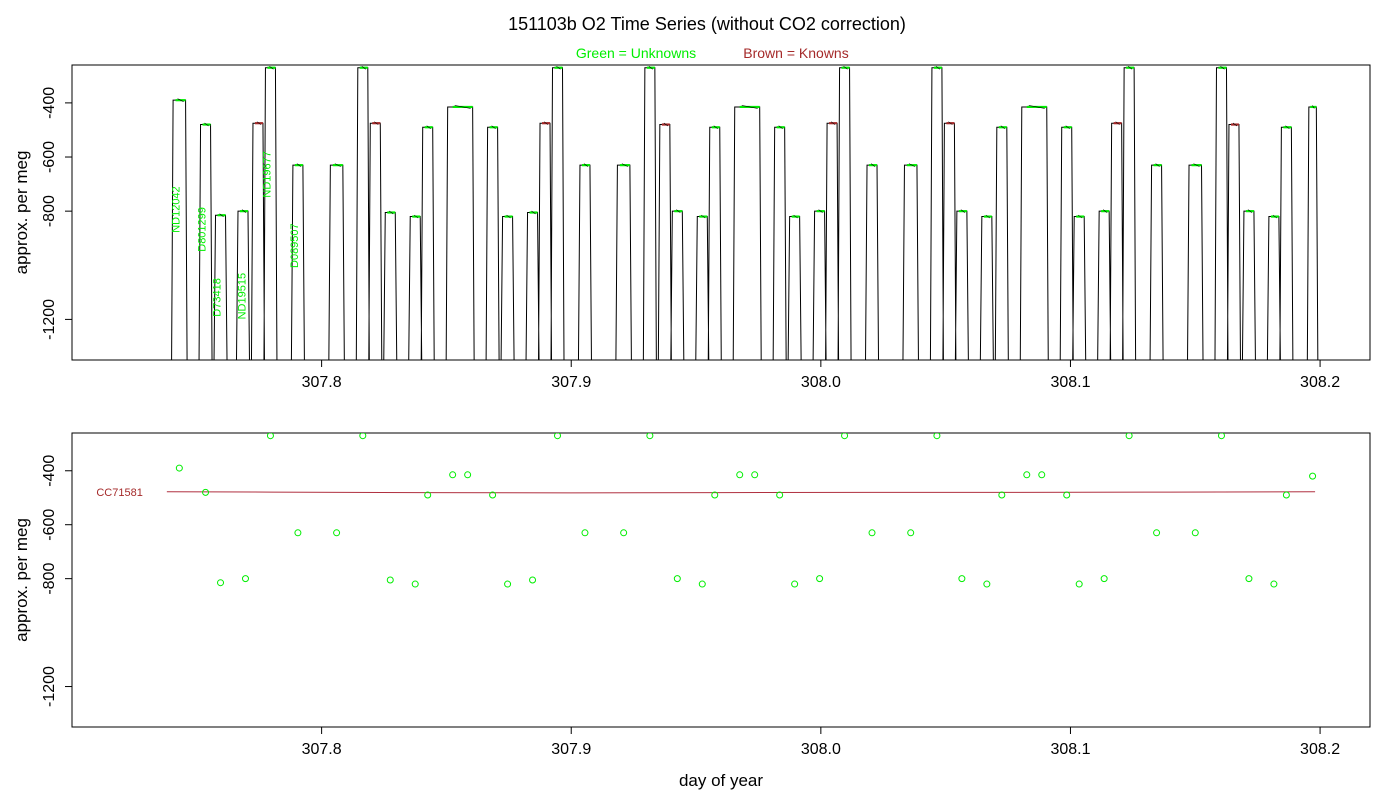 This screenshot has width=1400, height=805. Describe the element at coordinates (49, 211) in the screenshot. I see `top-y-tick-label: -800` at that location.